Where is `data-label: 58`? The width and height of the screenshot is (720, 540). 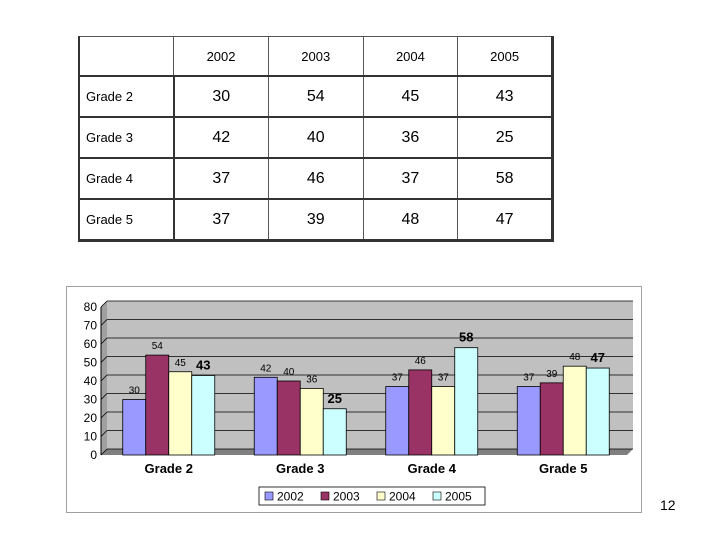
data-label: 58 is located at coordinates (466, 337).